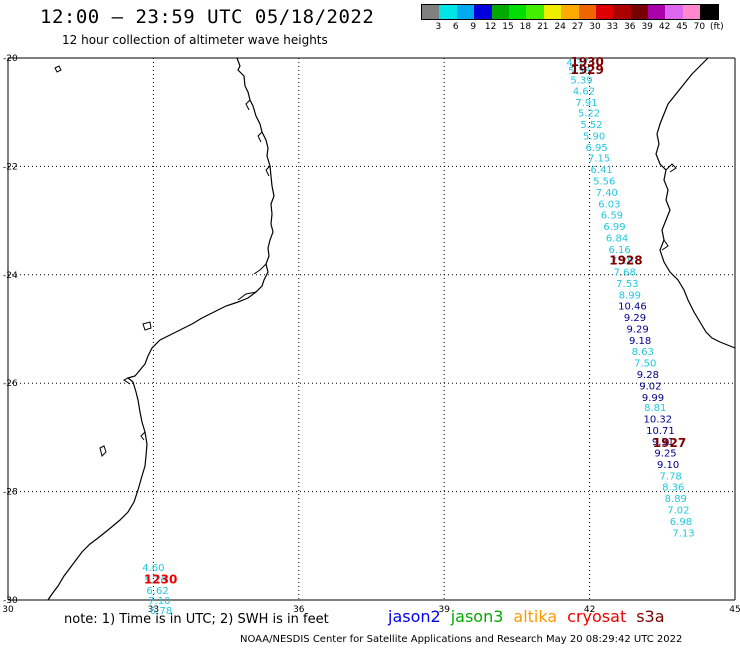 This screenshot has height=650, width=740. What do you see at coordinates (683, 533) in the screenshot?
I see `swh-value: 7.13` at bounding box center [683, 533].